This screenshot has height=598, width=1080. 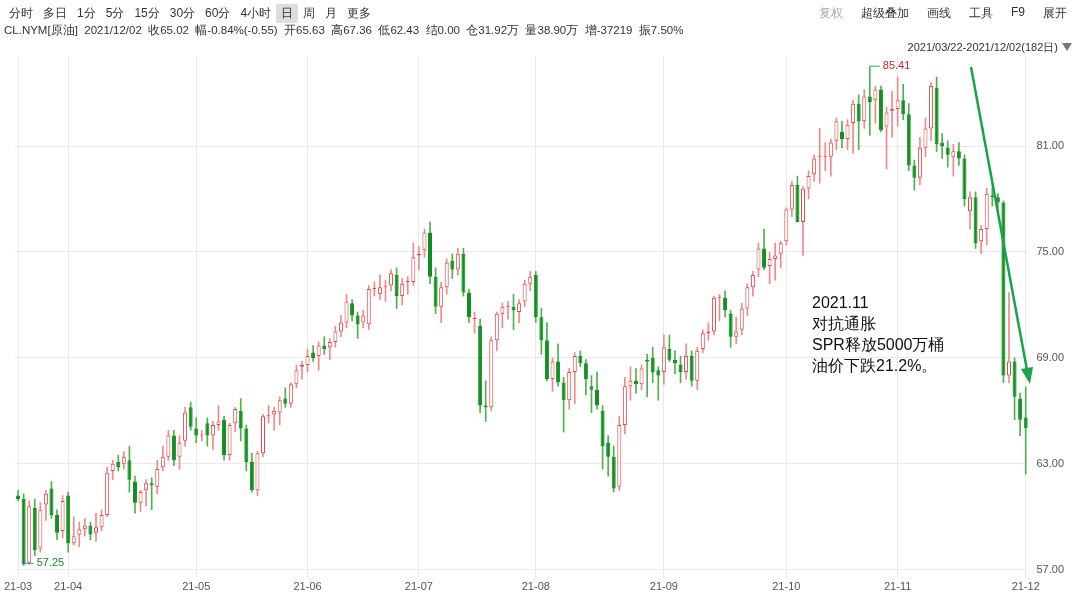 I want to click on annotation: SPR释放5000万桶, so click(x=878, y=344).